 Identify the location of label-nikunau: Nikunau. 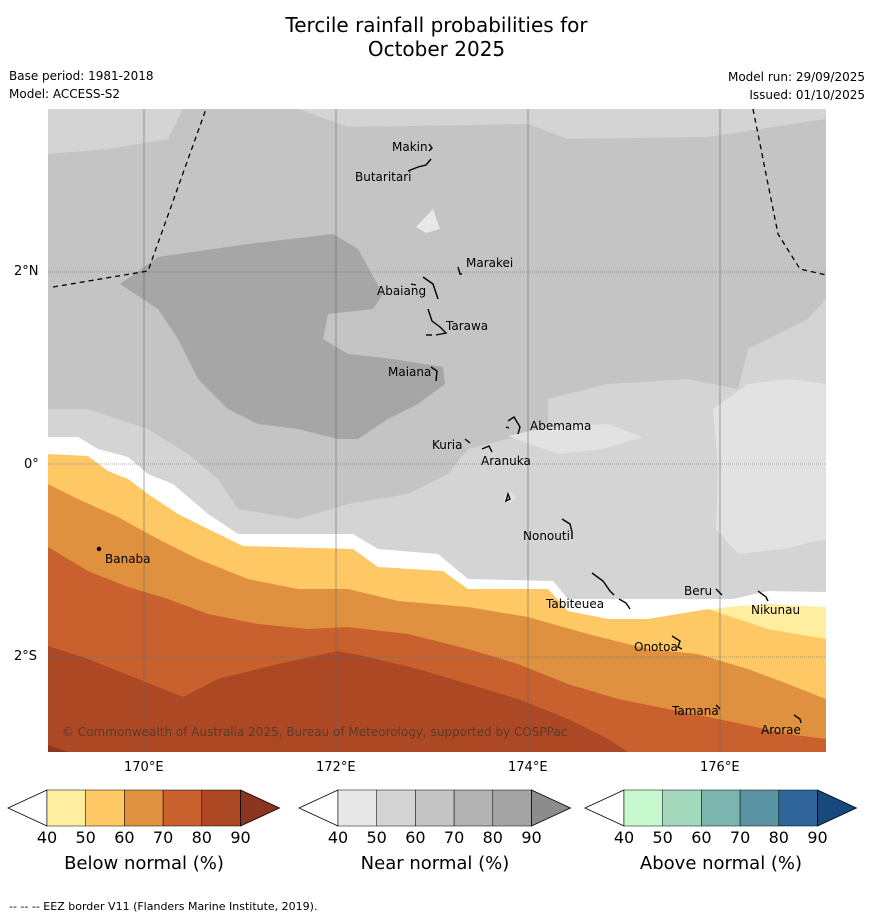
(775, 610).